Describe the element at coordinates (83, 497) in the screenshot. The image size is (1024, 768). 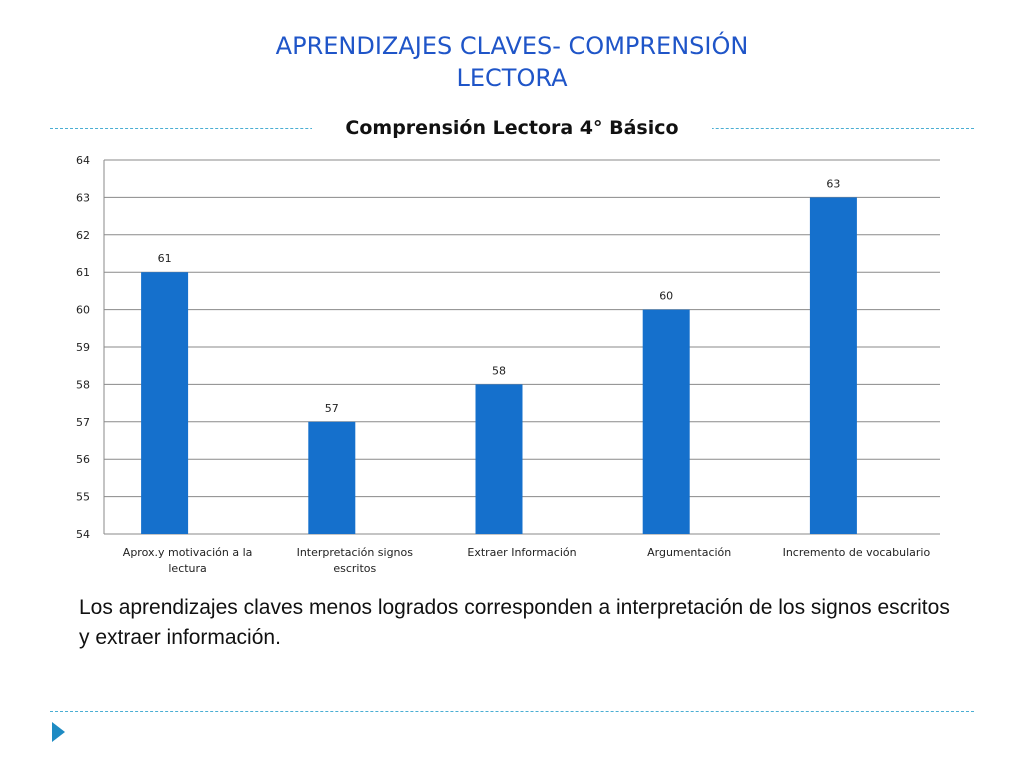
I see `y-tick-label: 55` at that location.